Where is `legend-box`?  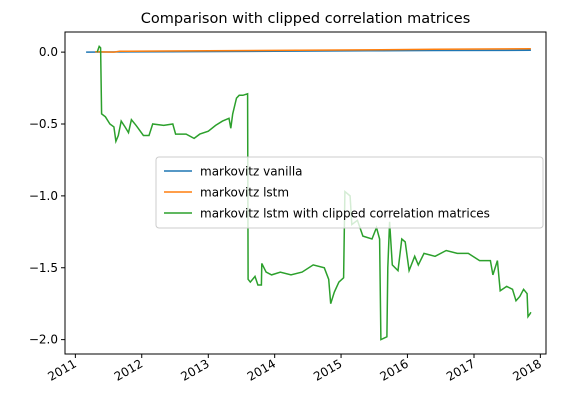
legend-box is located at coordinates (349, 192).